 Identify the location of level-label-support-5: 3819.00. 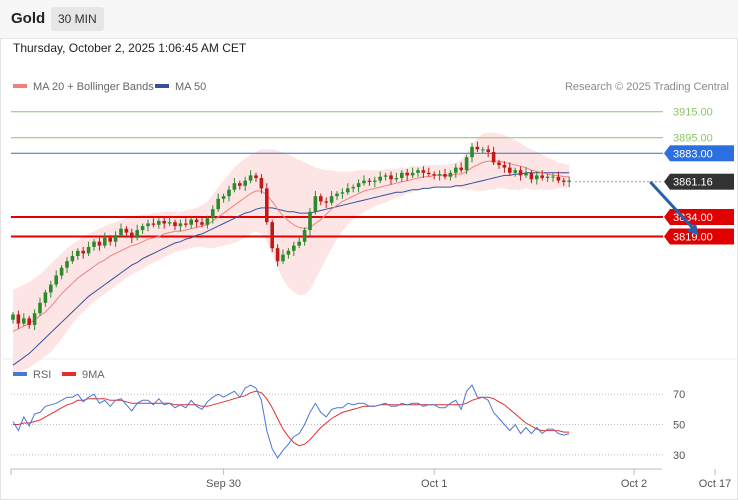
(693, 238).